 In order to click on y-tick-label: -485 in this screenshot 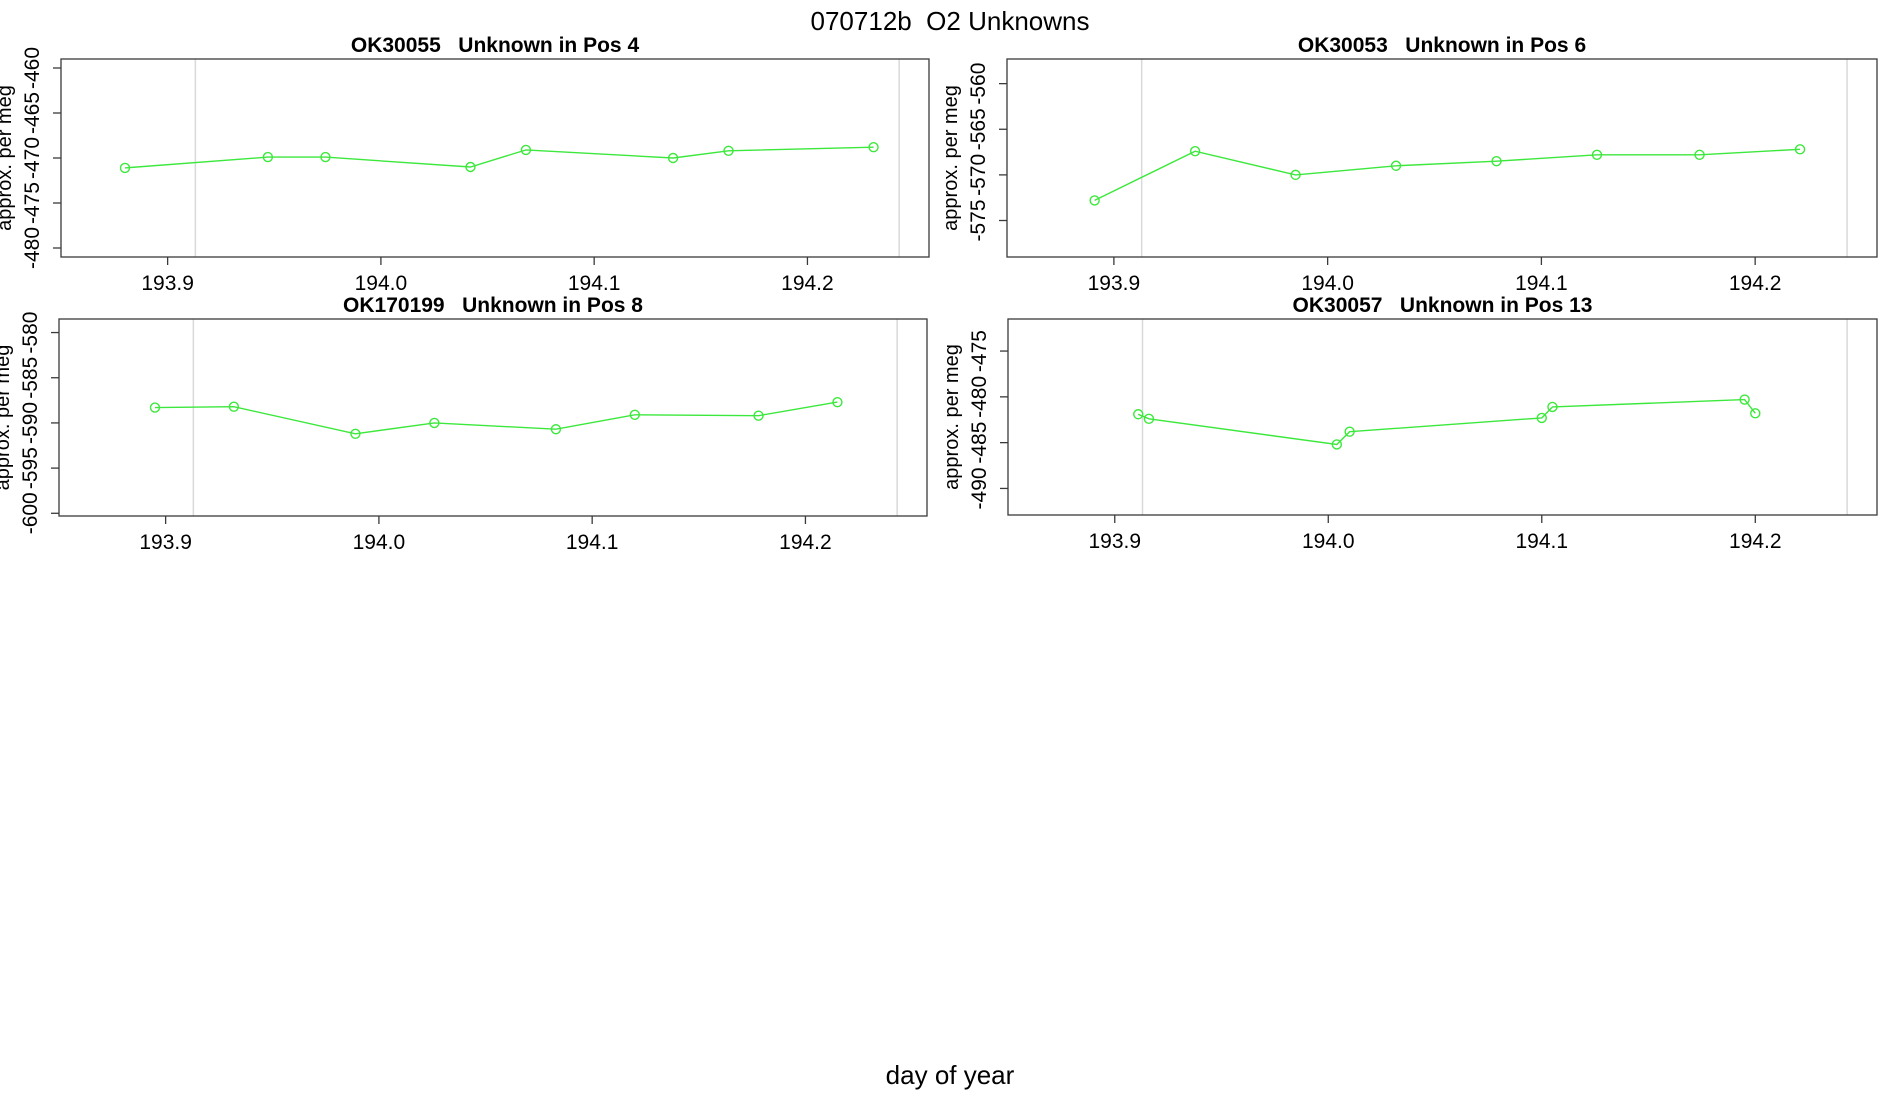, I will do `click(979, 443)`.